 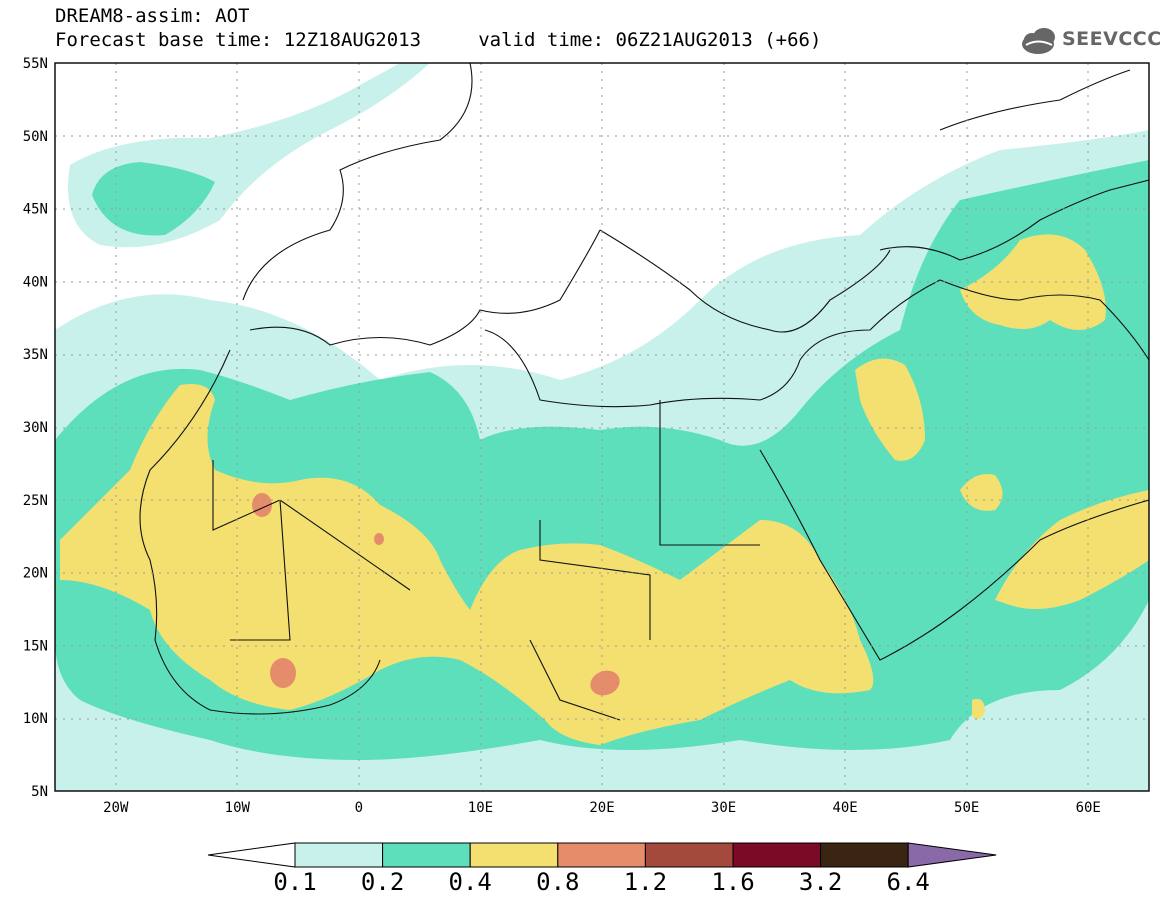 I want to click on colorbar-label: 0.2, so click(x=382, y=882).